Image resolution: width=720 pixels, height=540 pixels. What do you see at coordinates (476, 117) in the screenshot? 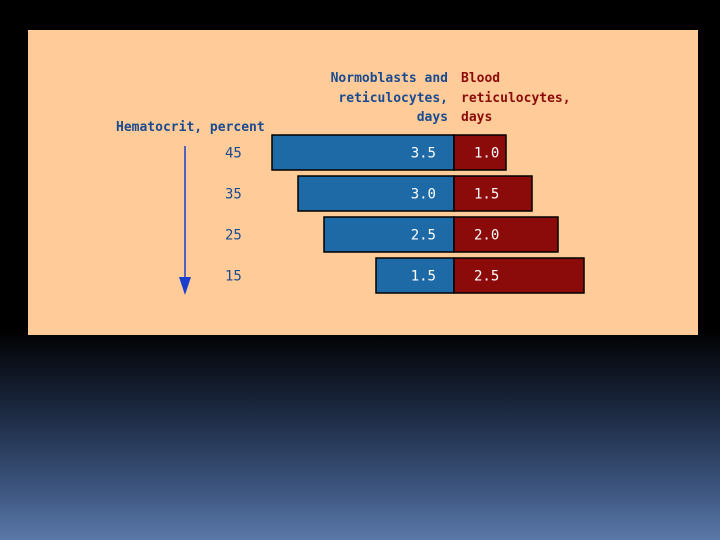
I see `blood-header-line-3: days` at bounding box center [476, 117].